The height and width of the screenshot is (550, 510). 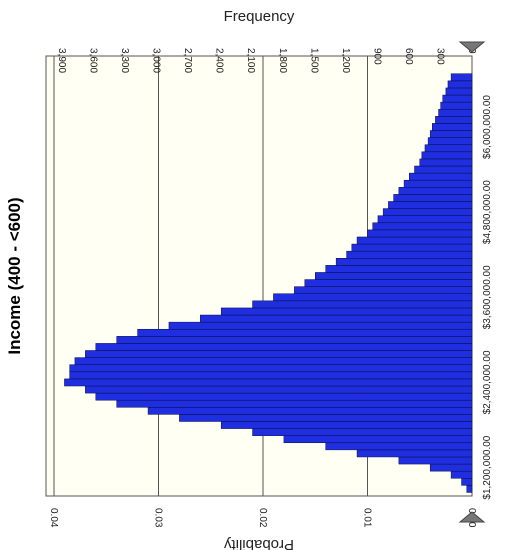 What do you see at coordinates (487, 127) in the screenshot?
I see `income-tick-label: $6,000,000.00` at bounding box center [487, 127].